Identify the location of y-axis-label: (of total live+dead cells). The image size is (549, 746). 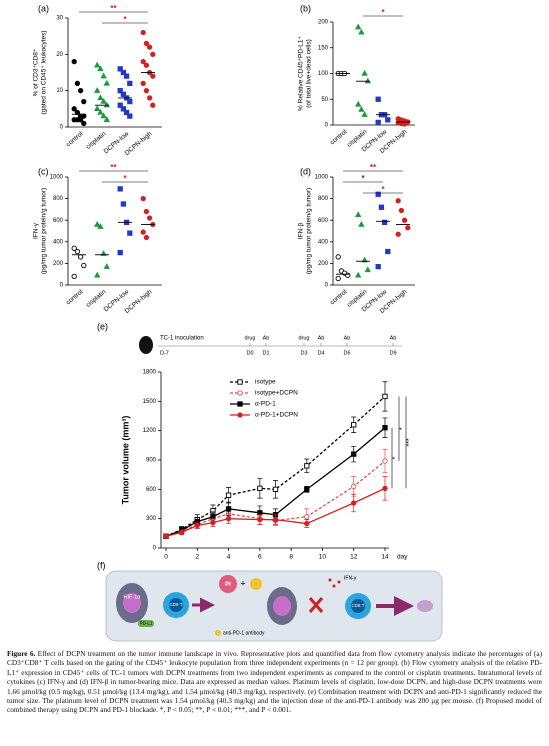
(309, 73).